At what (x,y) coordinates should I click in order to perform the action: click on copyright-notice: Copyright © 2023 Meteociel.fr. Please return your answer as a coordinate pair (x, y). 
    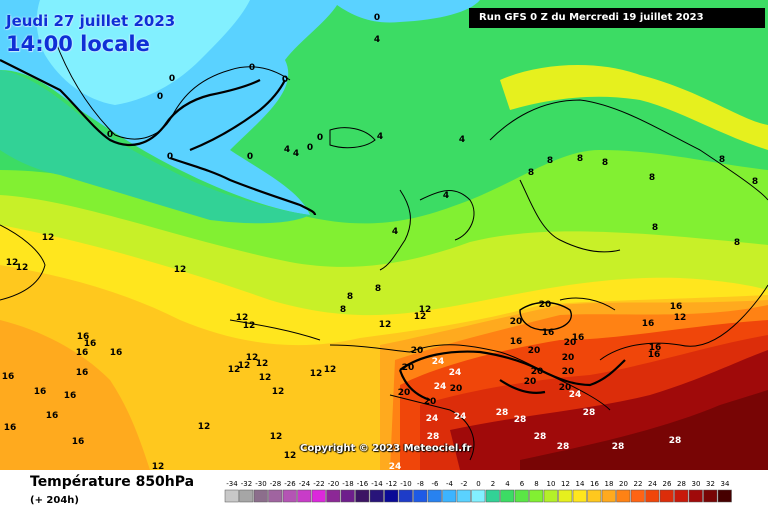
    Looking at the image, I should click on (386, 448).